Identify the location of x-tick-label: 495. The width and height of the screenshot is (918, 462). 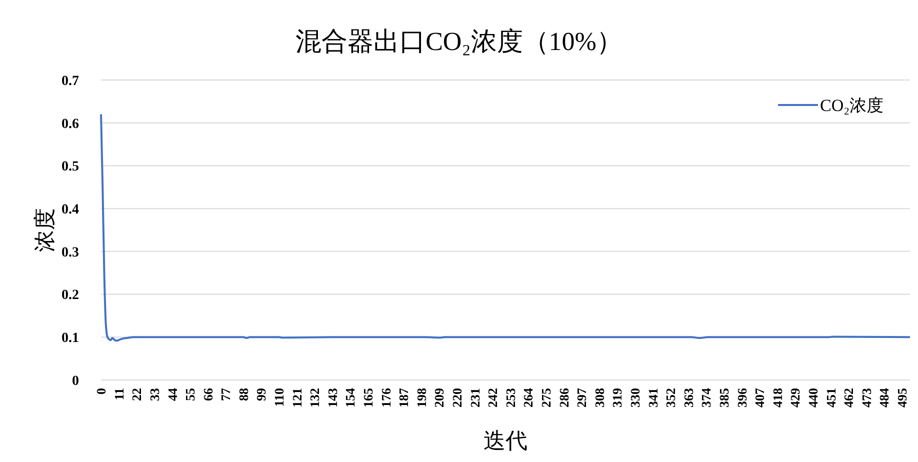
(902, 398).